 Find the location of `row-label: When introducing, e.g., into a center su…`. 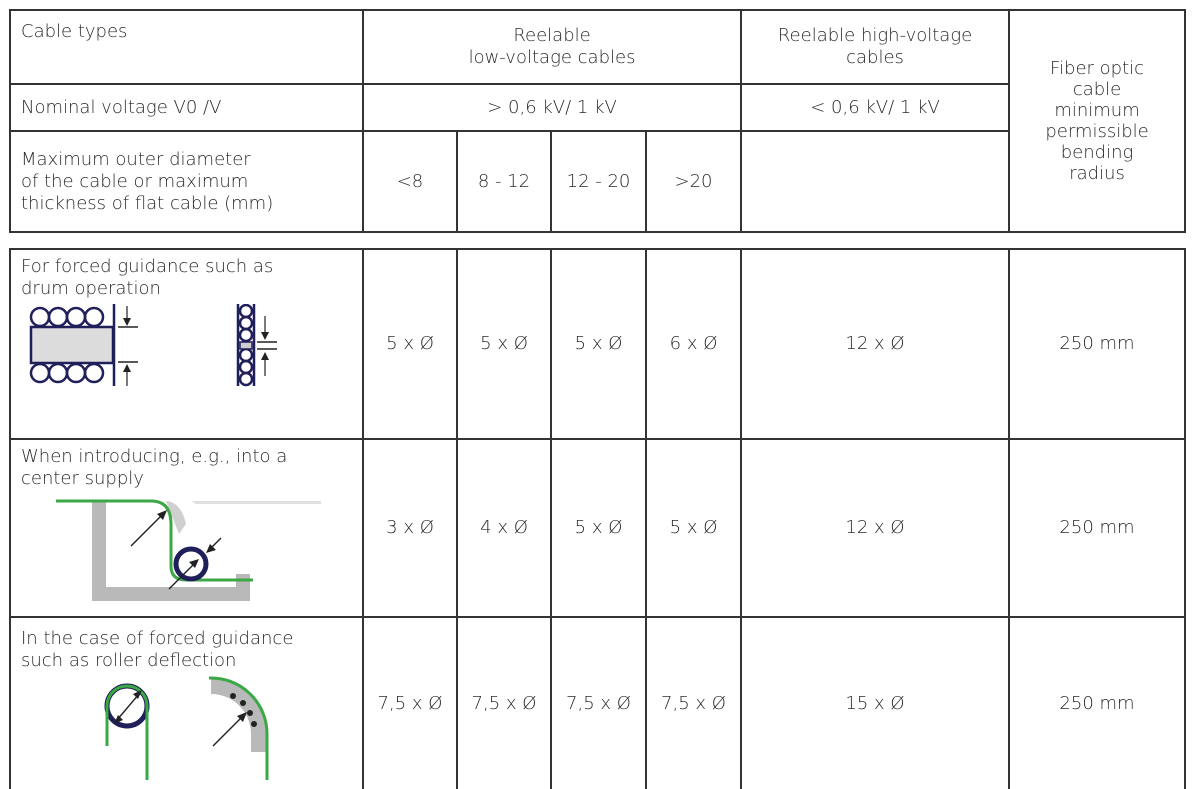

row-label: When introducing, e.g., into a center su… is located at coordinates (154, 467).